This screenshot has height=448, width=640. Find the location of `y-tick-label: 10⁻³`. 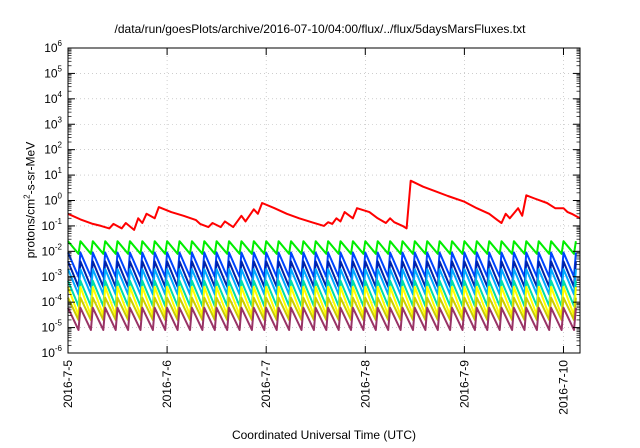

y-tick-label: 10⁻³ is located at coordinates (52, 276).